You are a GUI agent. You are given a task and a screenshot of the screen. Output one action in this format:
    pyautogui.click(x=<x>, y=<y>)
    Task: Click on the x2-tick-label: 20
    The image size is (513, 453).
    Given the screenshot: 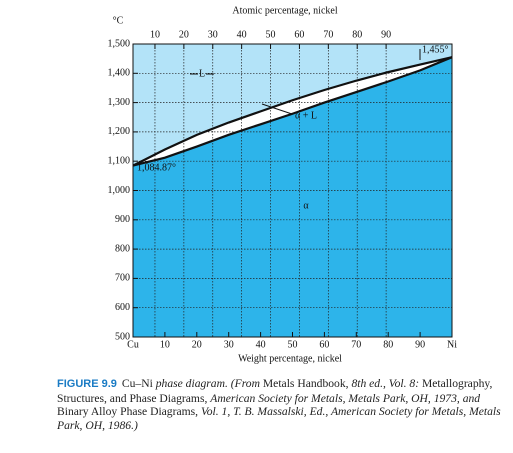 What is the action you would take?
    pyautogui.click(x=184, y=34)
    